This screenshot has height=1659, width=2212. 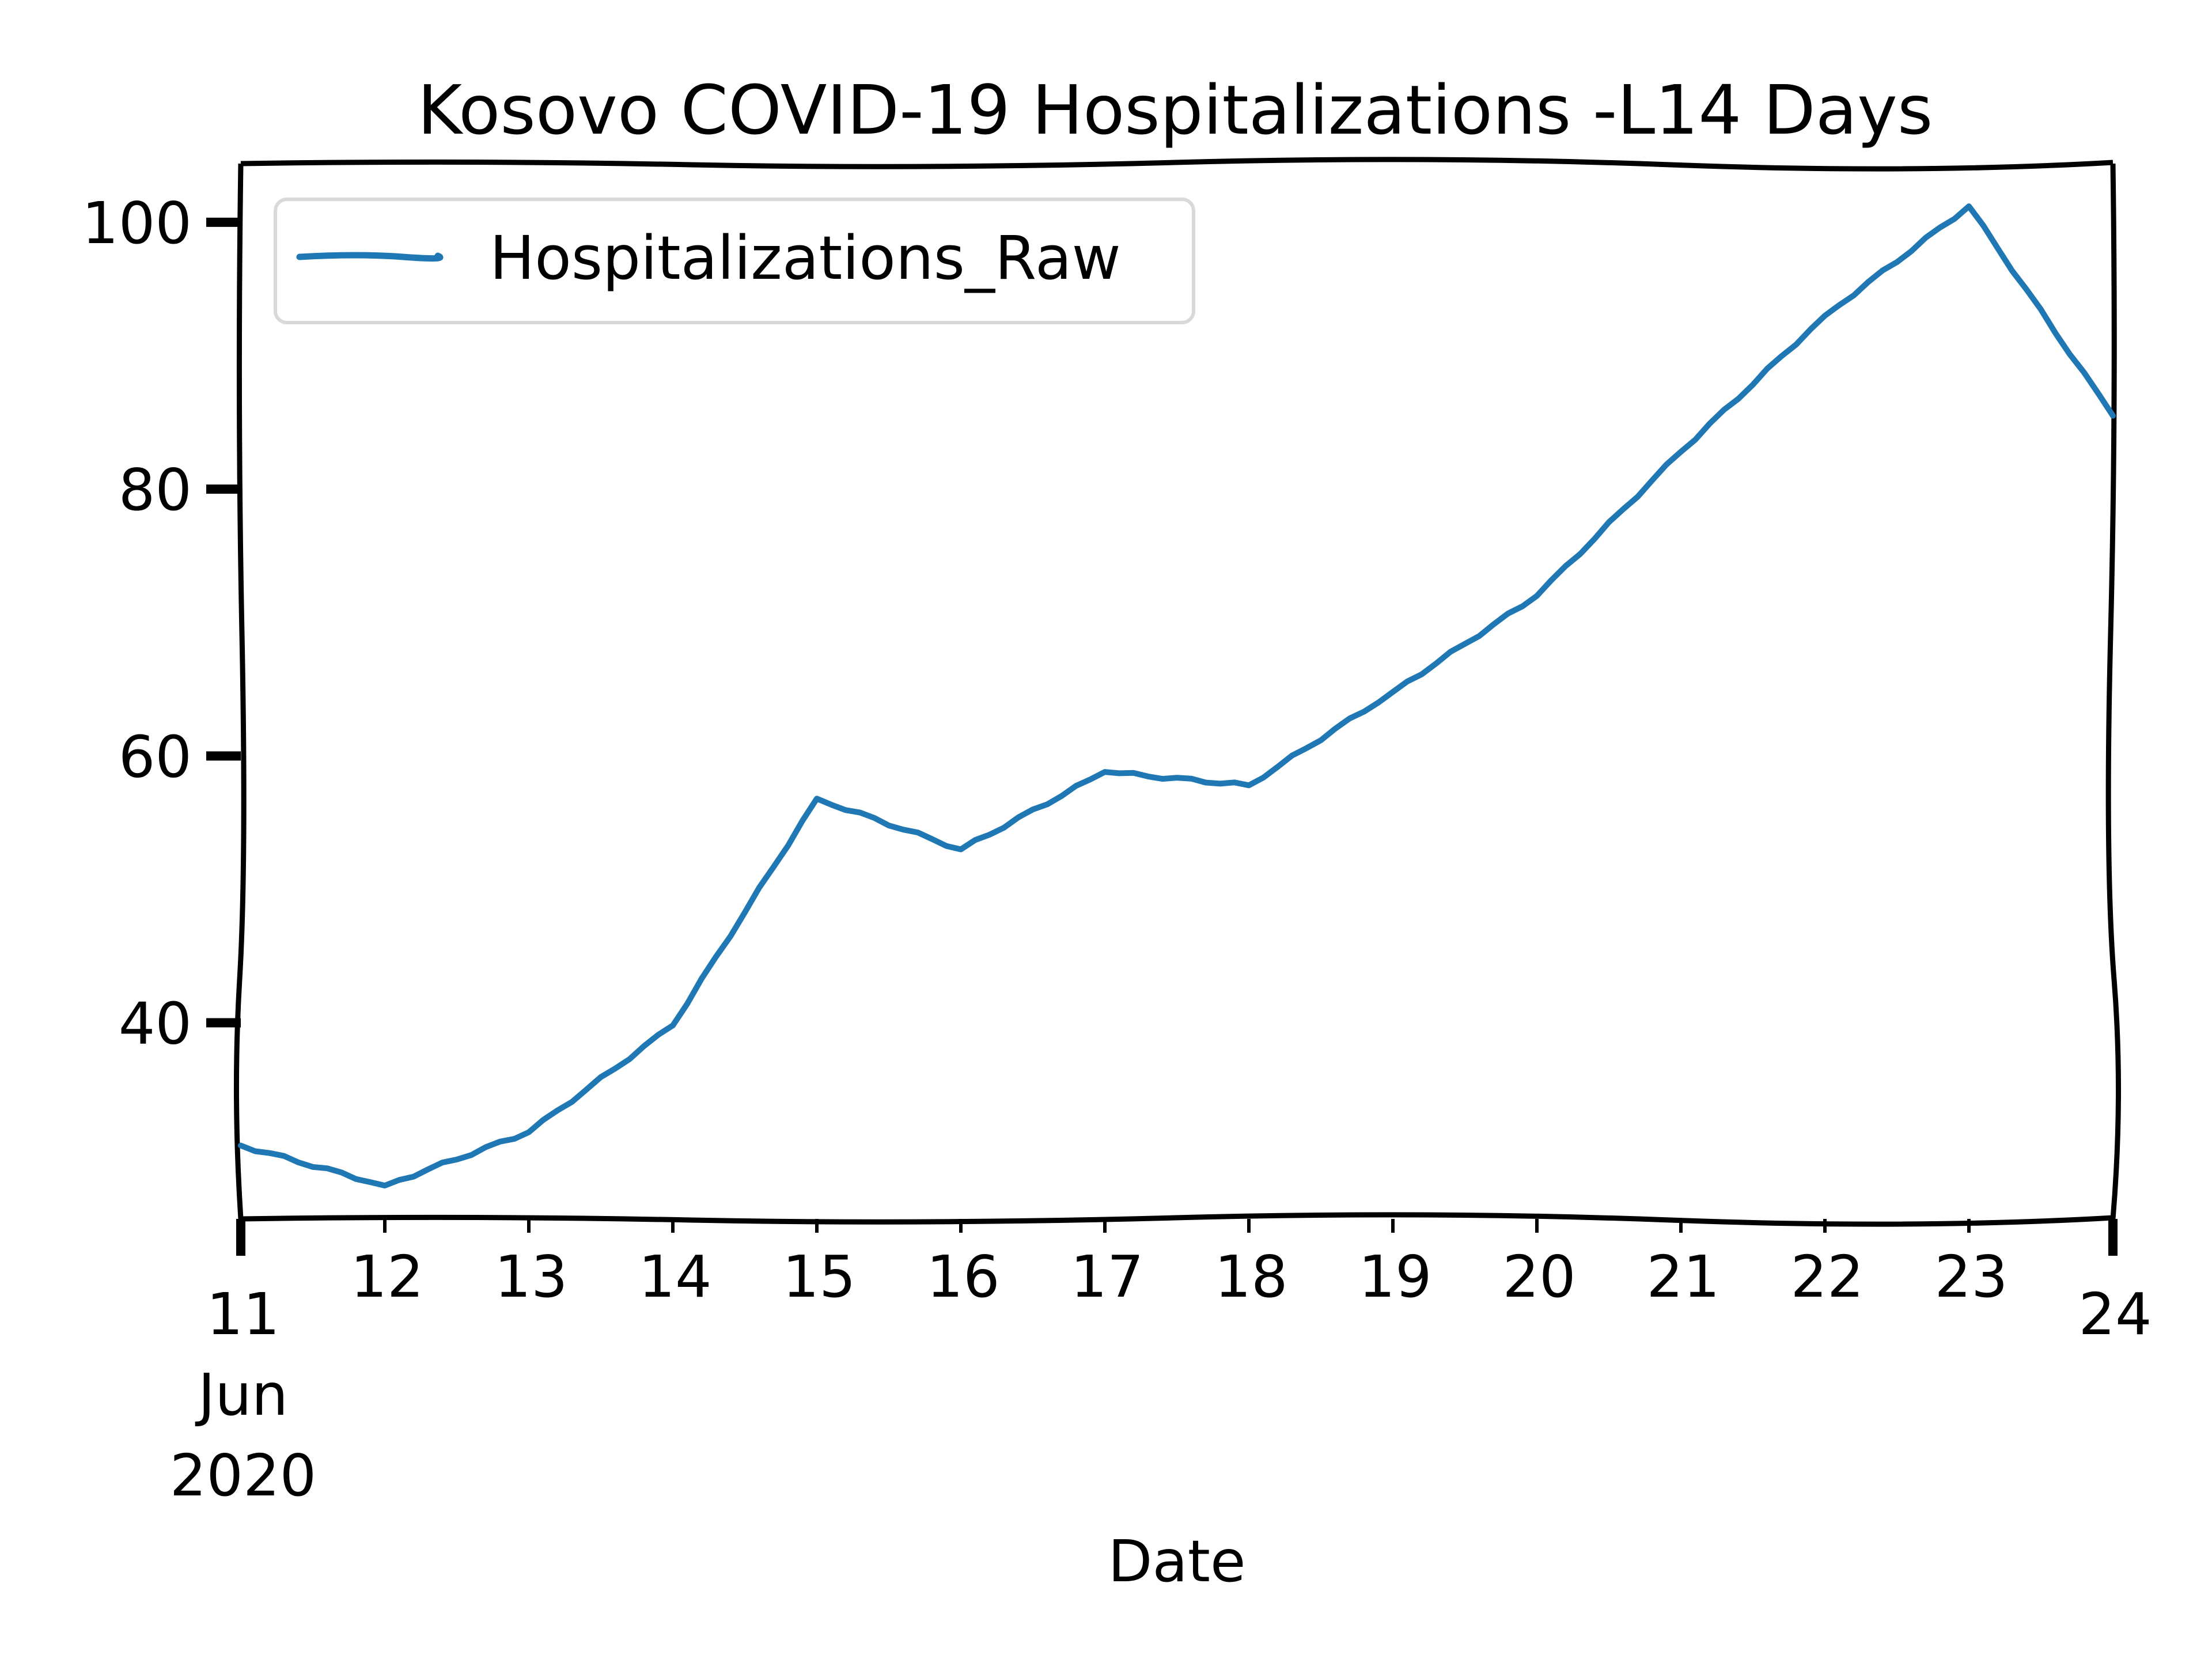 I want to click on frame-top, so click(x=1176, y=164).